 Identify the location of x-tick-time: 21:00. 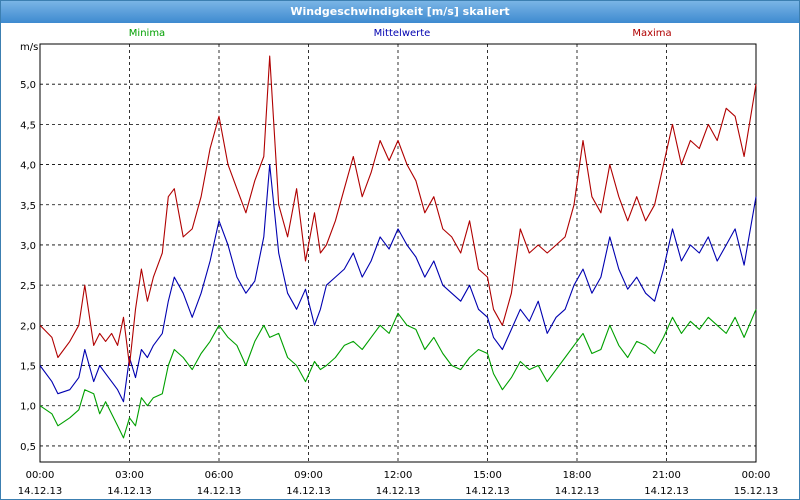
(666, 475).